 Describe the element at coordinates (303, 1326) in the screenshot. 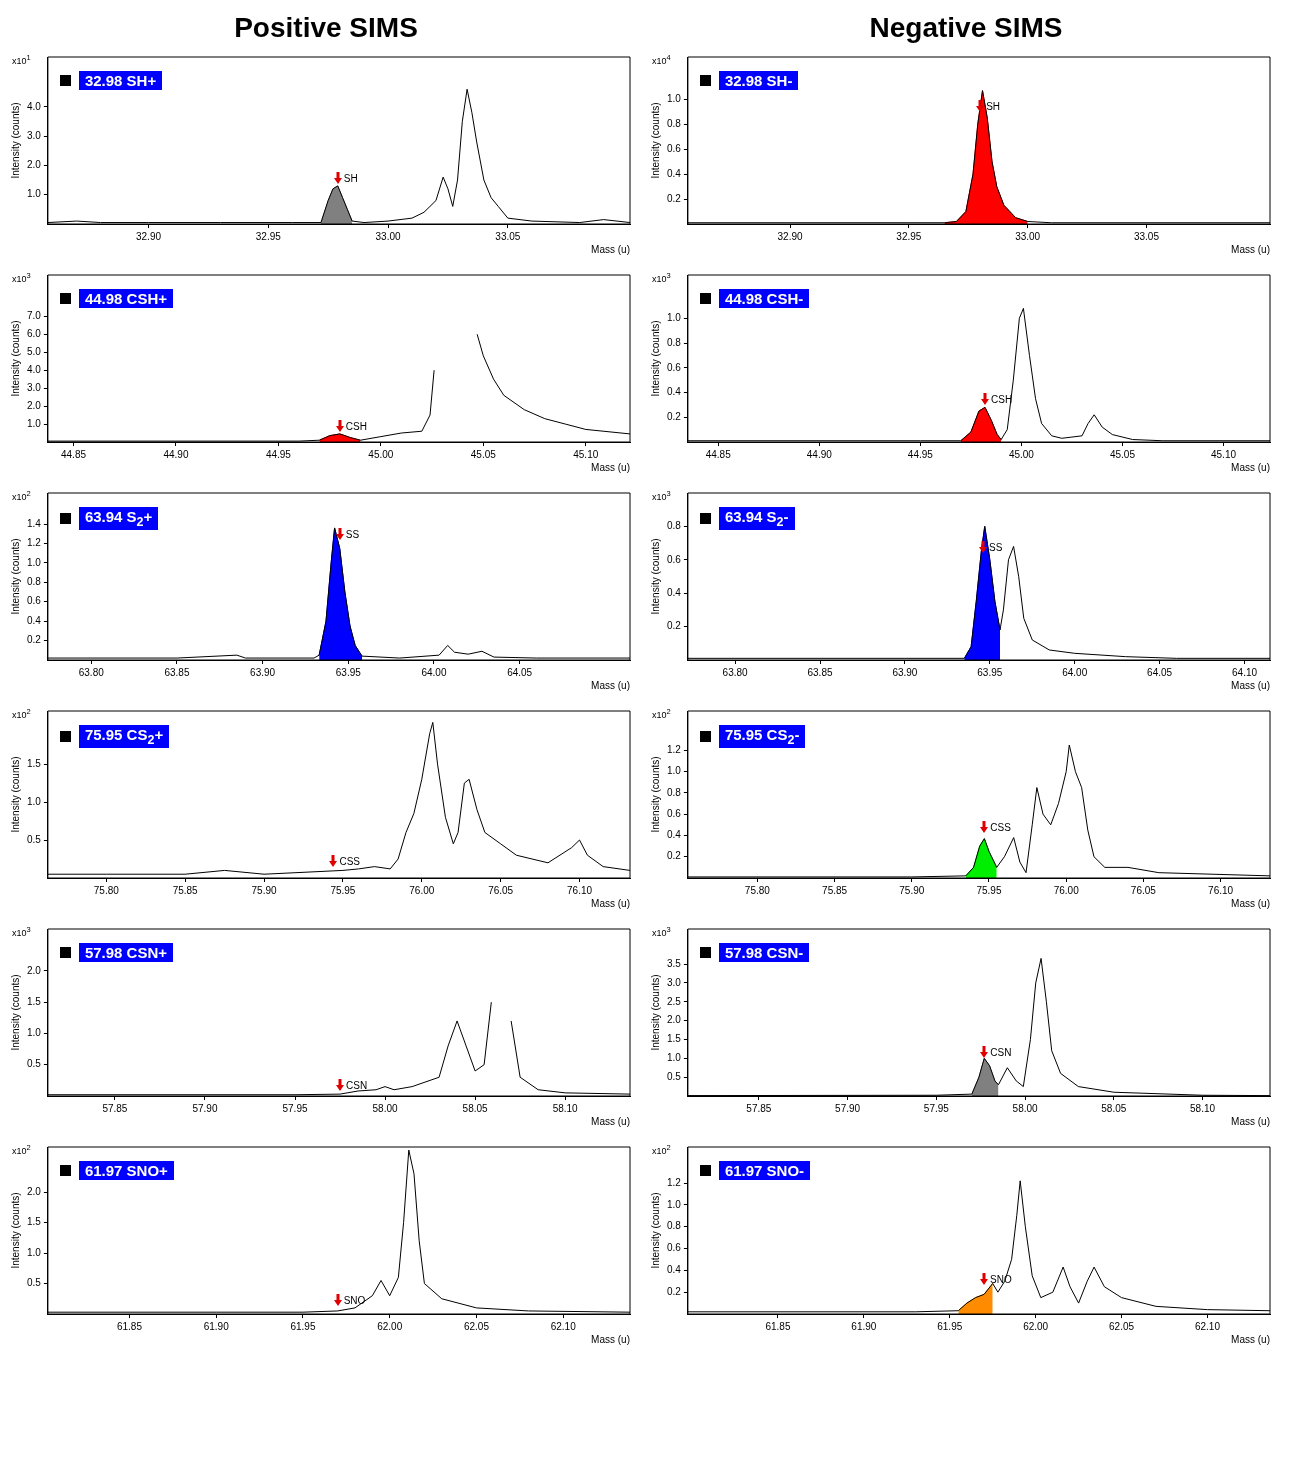

I see `x-tick-label: 61.95` at that location.